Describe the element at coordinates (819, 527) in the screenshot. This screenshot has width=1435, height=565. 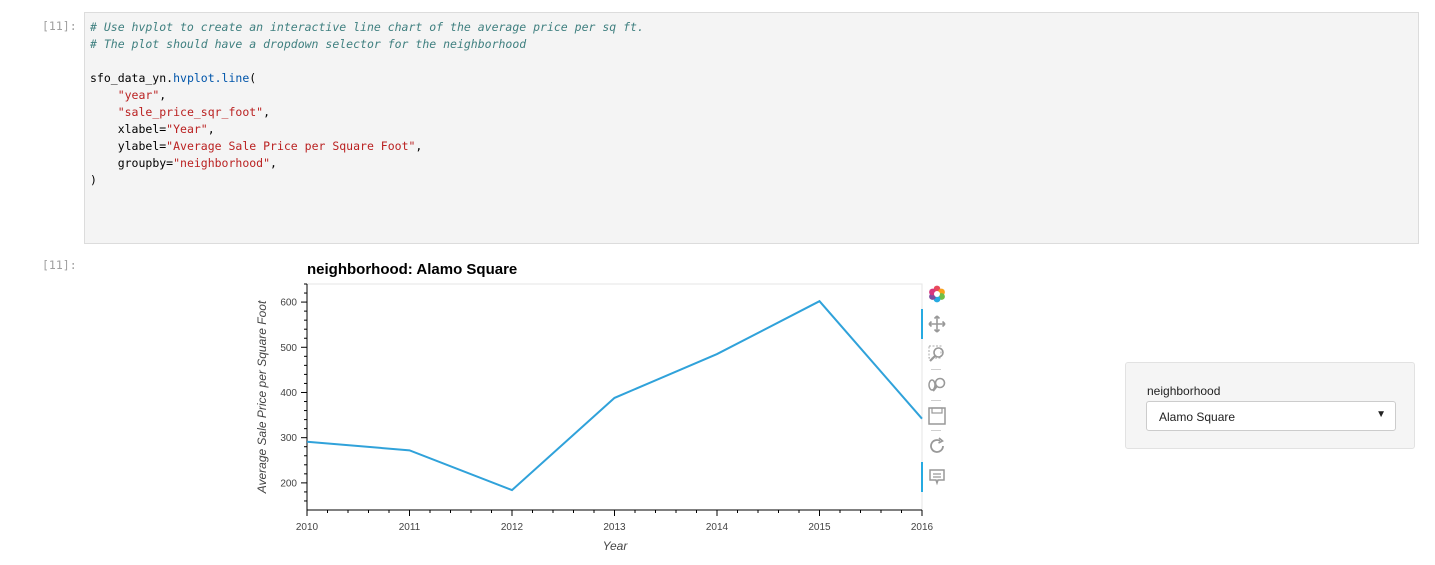
I see `x-tick-label: 2015` at that location.